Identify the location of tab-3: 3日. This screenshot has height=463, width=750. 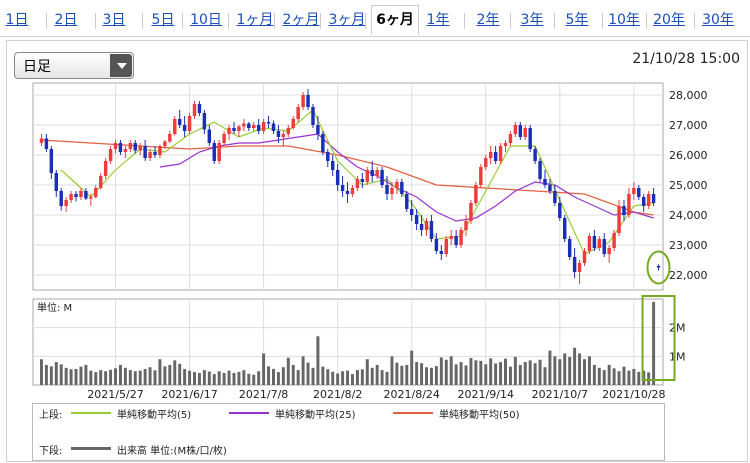
(114, 20).